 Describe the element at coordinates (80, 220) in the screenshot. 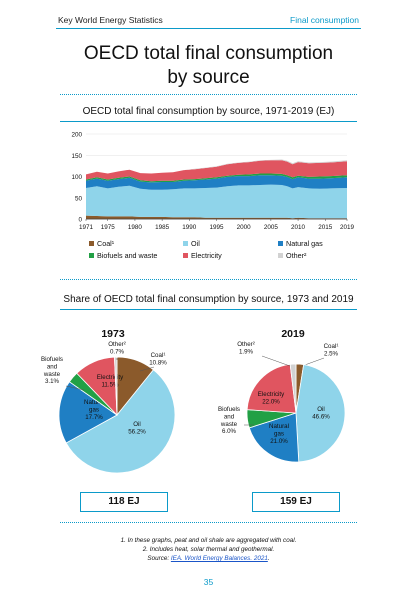

I see `y-tick-label: 0` at that location.